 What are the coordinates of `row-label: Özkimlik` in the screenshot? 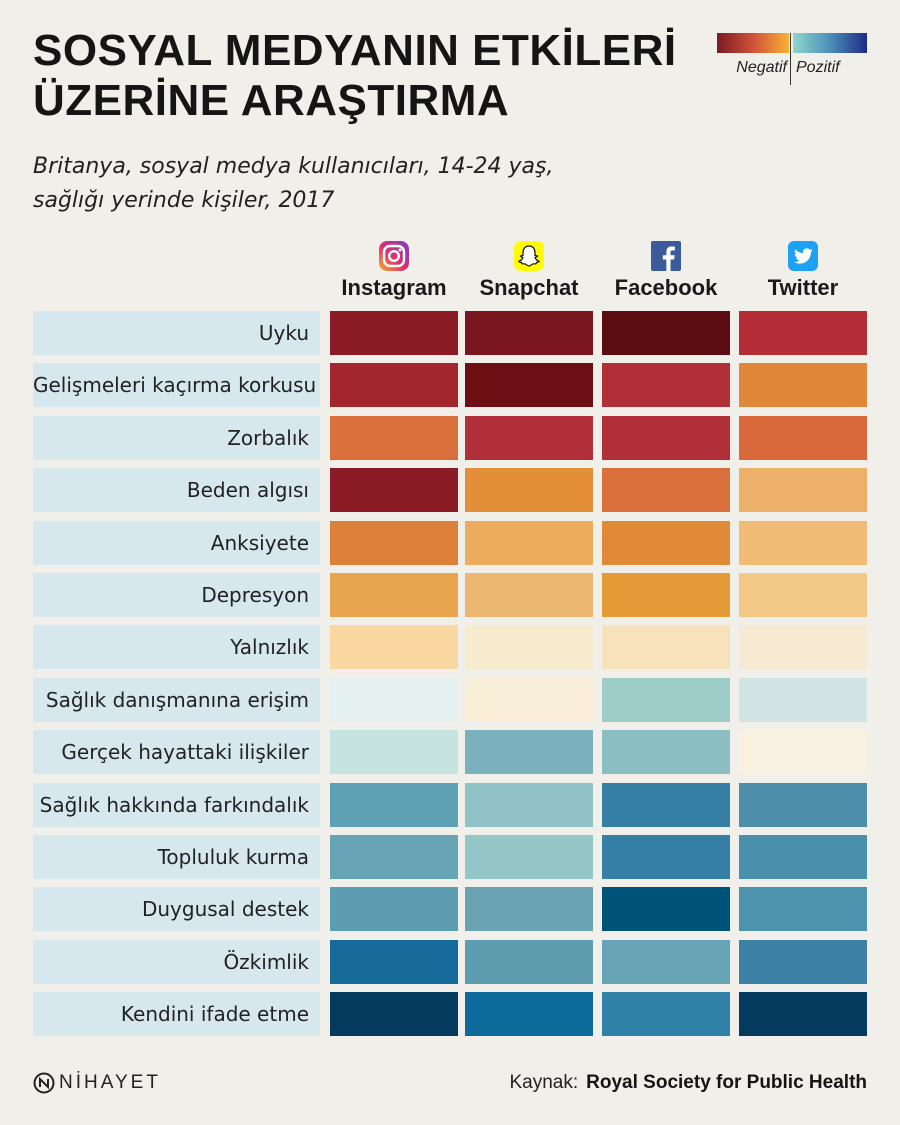 It's located at (176, 962).